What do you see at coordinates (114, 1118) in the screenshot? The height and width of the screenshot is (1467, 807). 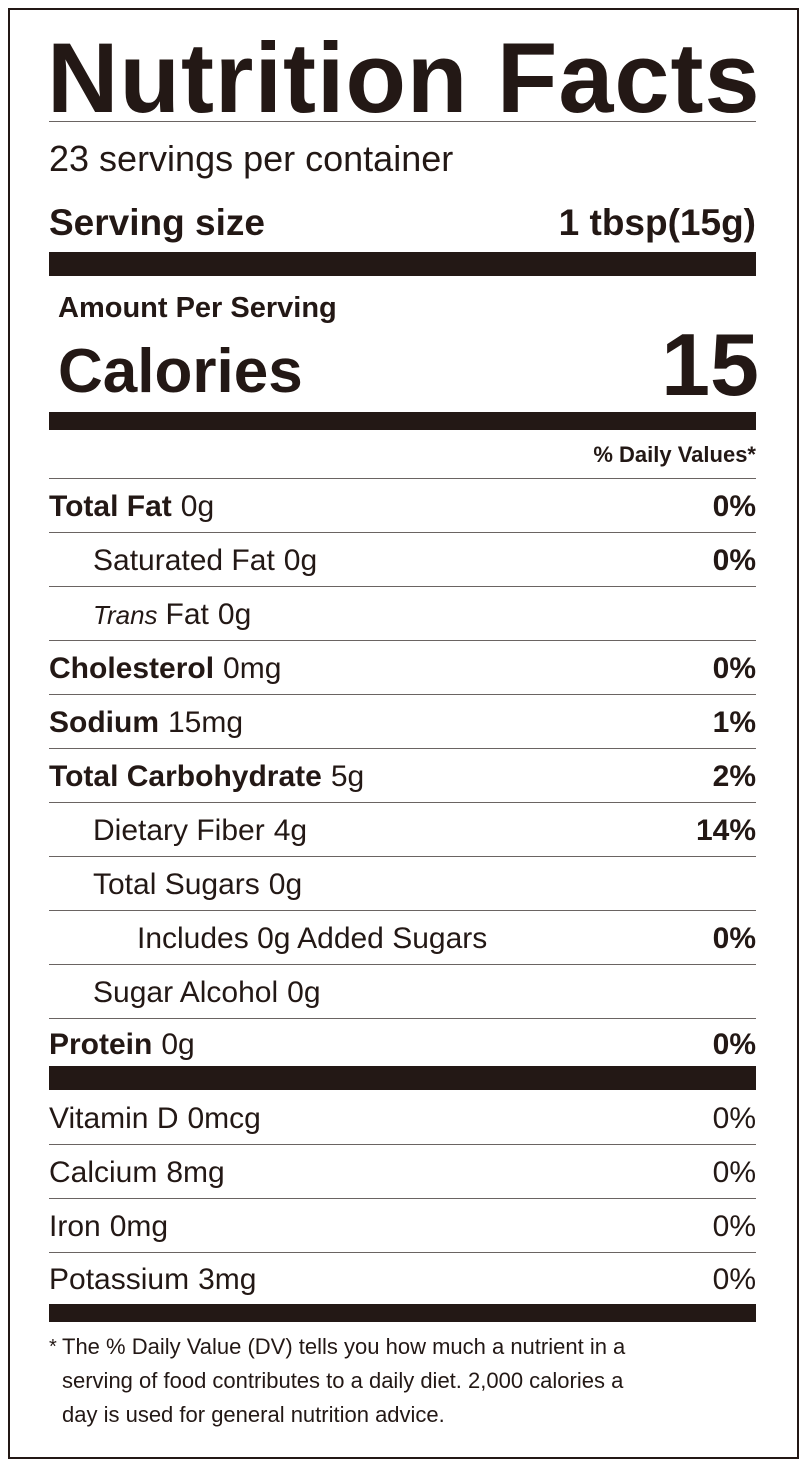 I see `vitamin-name: Vitamin D` at bounding box center [114, 1118].